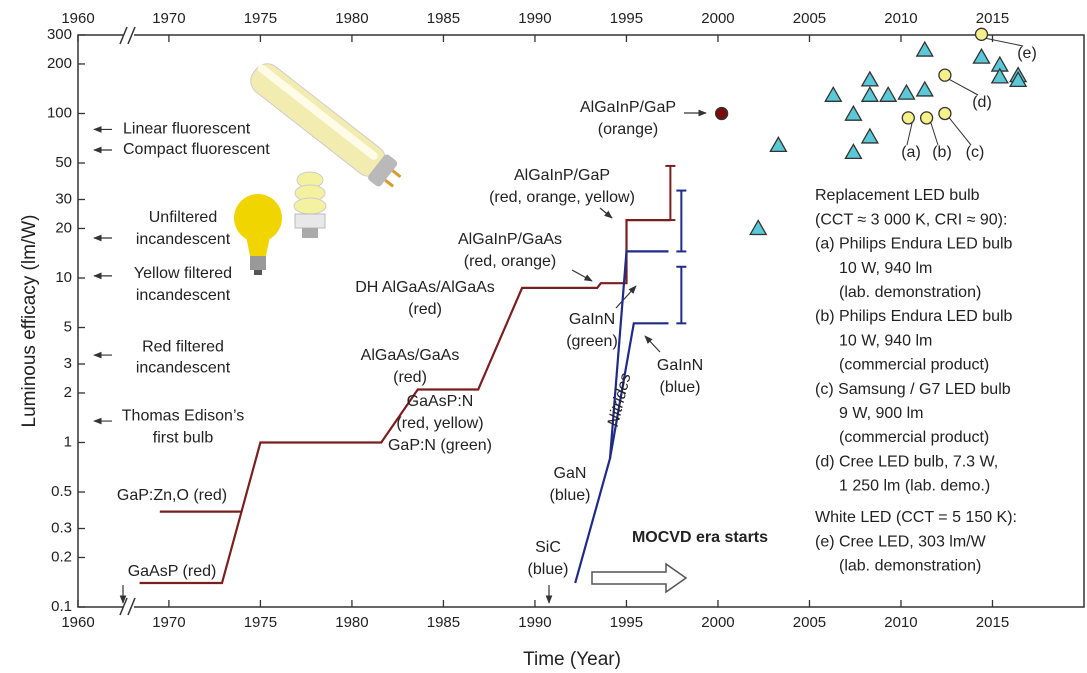 This screenshot has height=673, width=1087. I want to click on reference-label: Yellow filtered, so click(183, 273).